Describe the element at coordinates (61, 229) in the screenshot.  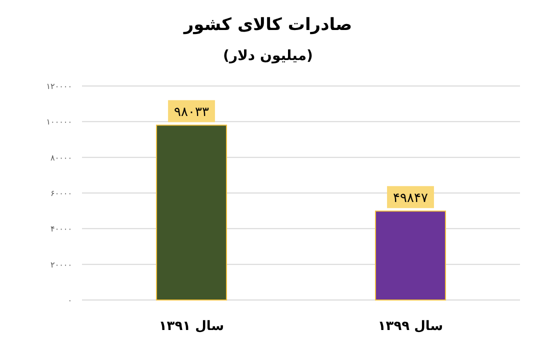
I see `y-tick-label: ۴۰۰۰۰` at that location.